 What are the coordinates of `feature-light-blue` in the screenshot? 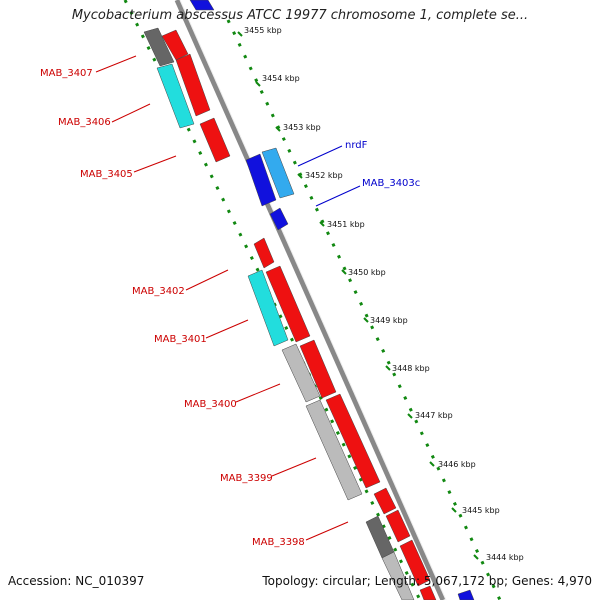 It's located at (278, 173).